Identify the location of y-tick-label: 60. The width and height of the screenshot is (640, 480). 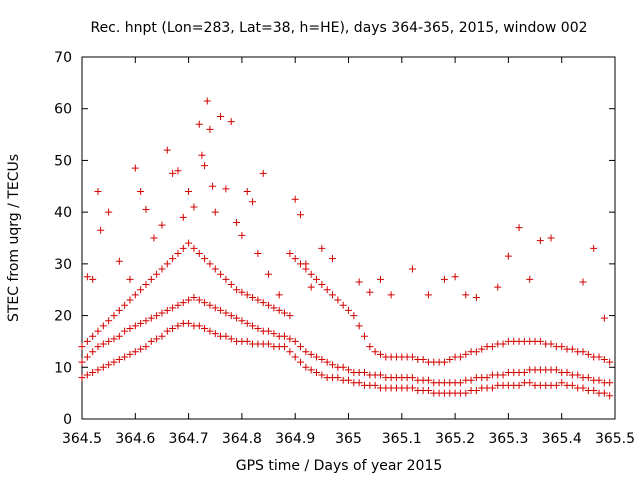
(63, 110).